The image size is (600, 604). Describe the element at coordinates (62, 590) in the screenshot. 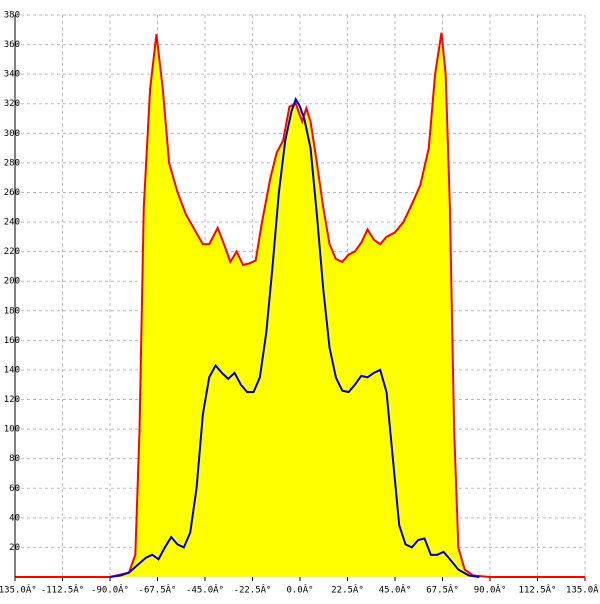

I see `x-tick-label: -112.5Â°` at that location.